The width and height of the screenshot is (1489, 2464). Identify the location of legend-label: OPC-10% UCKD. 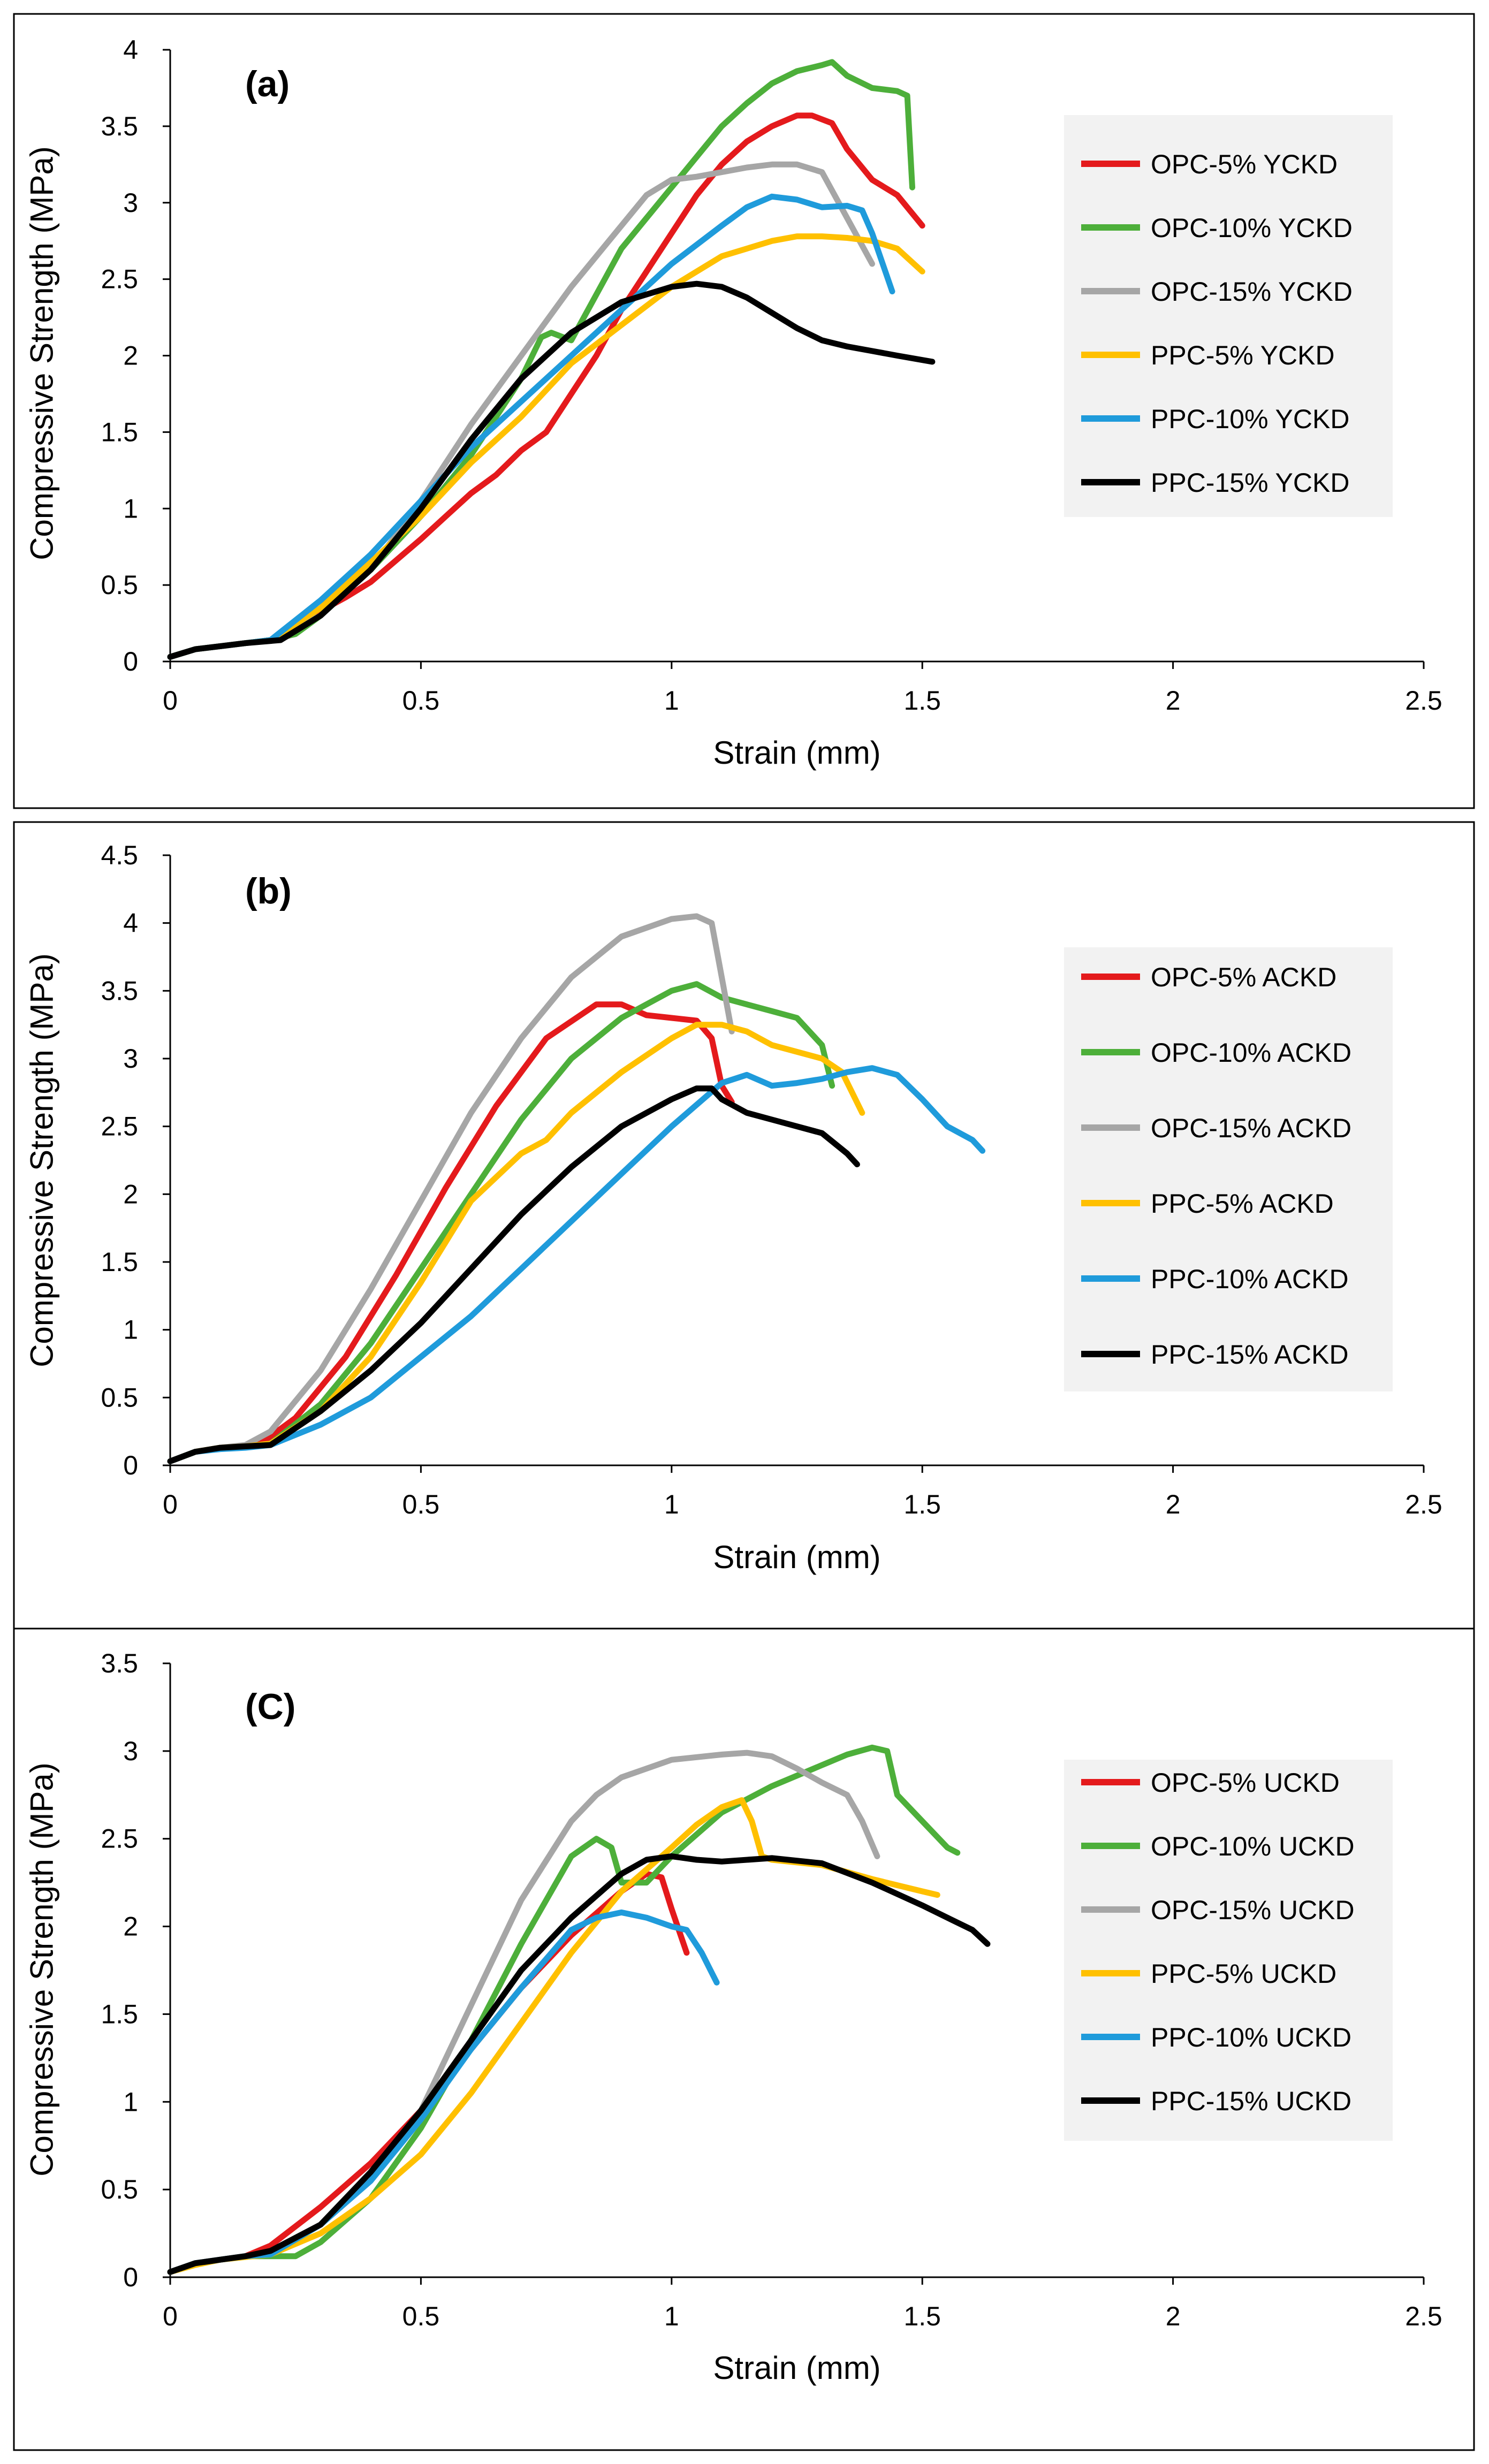
(1253, 1846).